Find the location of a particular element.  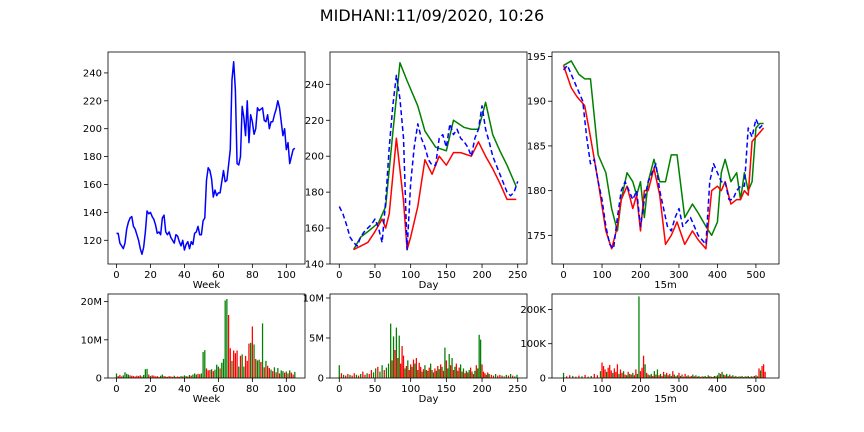

y-tick-label: 175 is located at coordinates (536, 236).